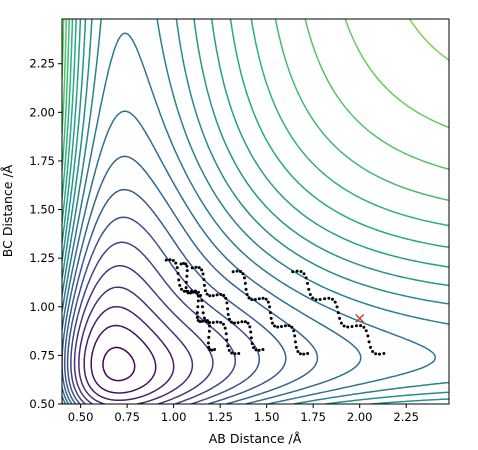 This screenshot has width=478, height=450. What do you see at coordinates (267, 417) in the screenshot?
I see `x-tick-label-4: 1.50` at bounding box center [267, 417].